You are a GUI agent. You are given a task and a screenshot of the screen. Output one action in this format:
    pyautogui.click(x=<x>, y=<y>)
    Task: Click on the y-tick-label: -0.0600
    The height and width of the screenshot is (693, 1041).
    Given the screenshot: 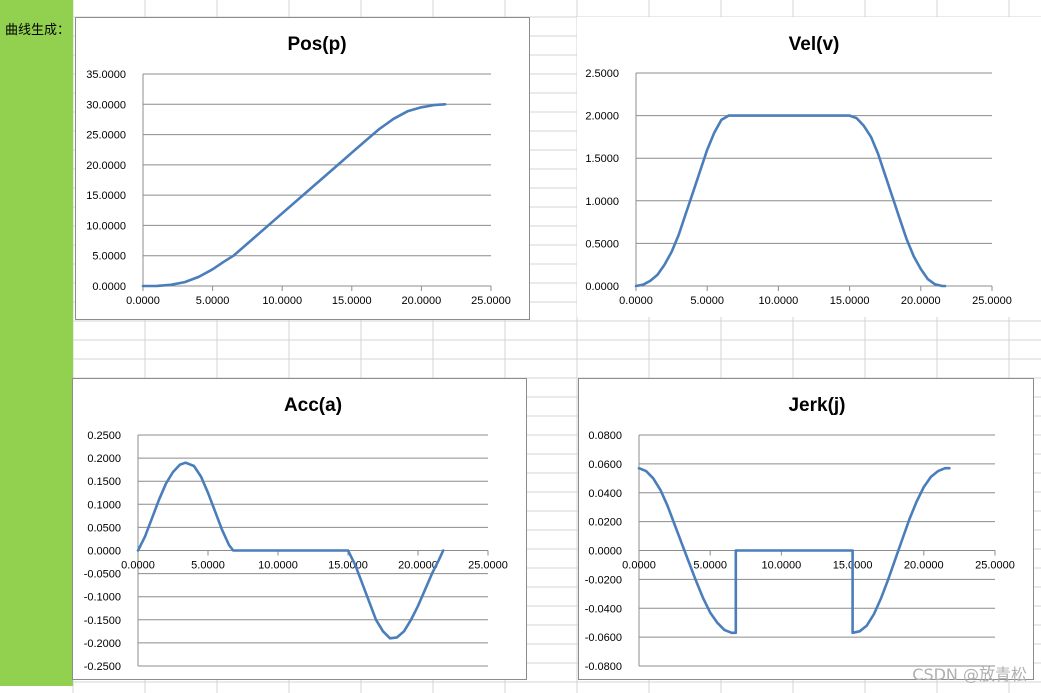 What is the action you would take?
    pyautogui.click(x=603, y=638)
    